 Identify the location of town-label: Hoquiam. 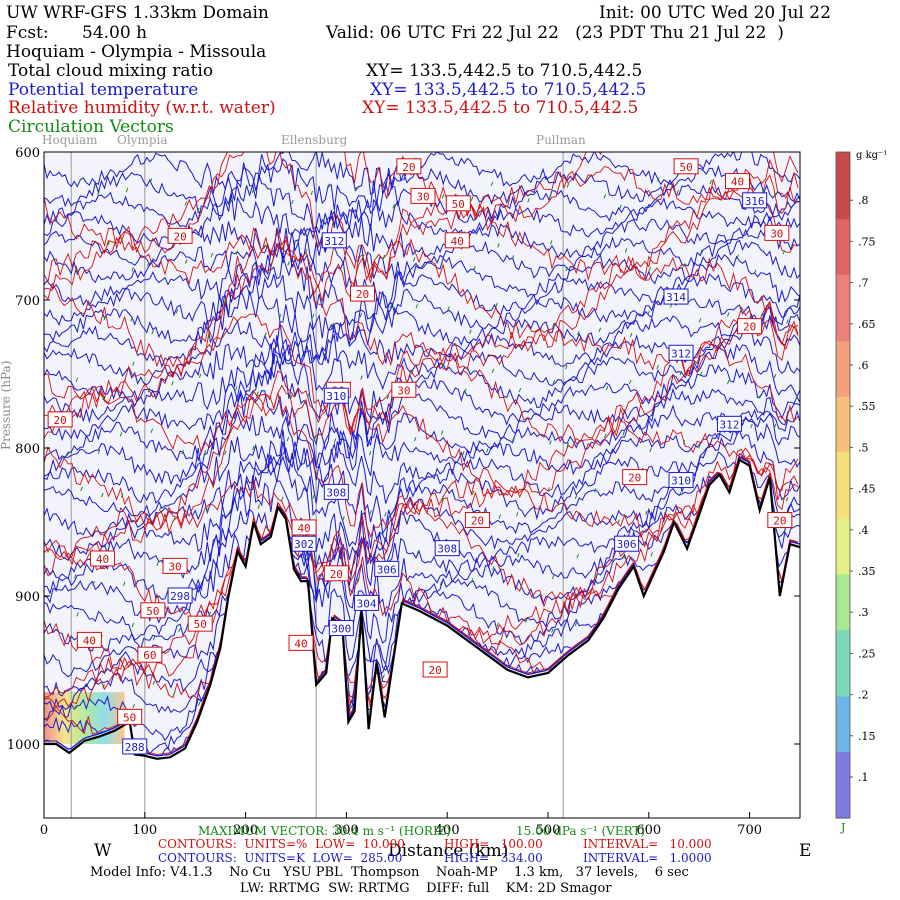
(70, 140).